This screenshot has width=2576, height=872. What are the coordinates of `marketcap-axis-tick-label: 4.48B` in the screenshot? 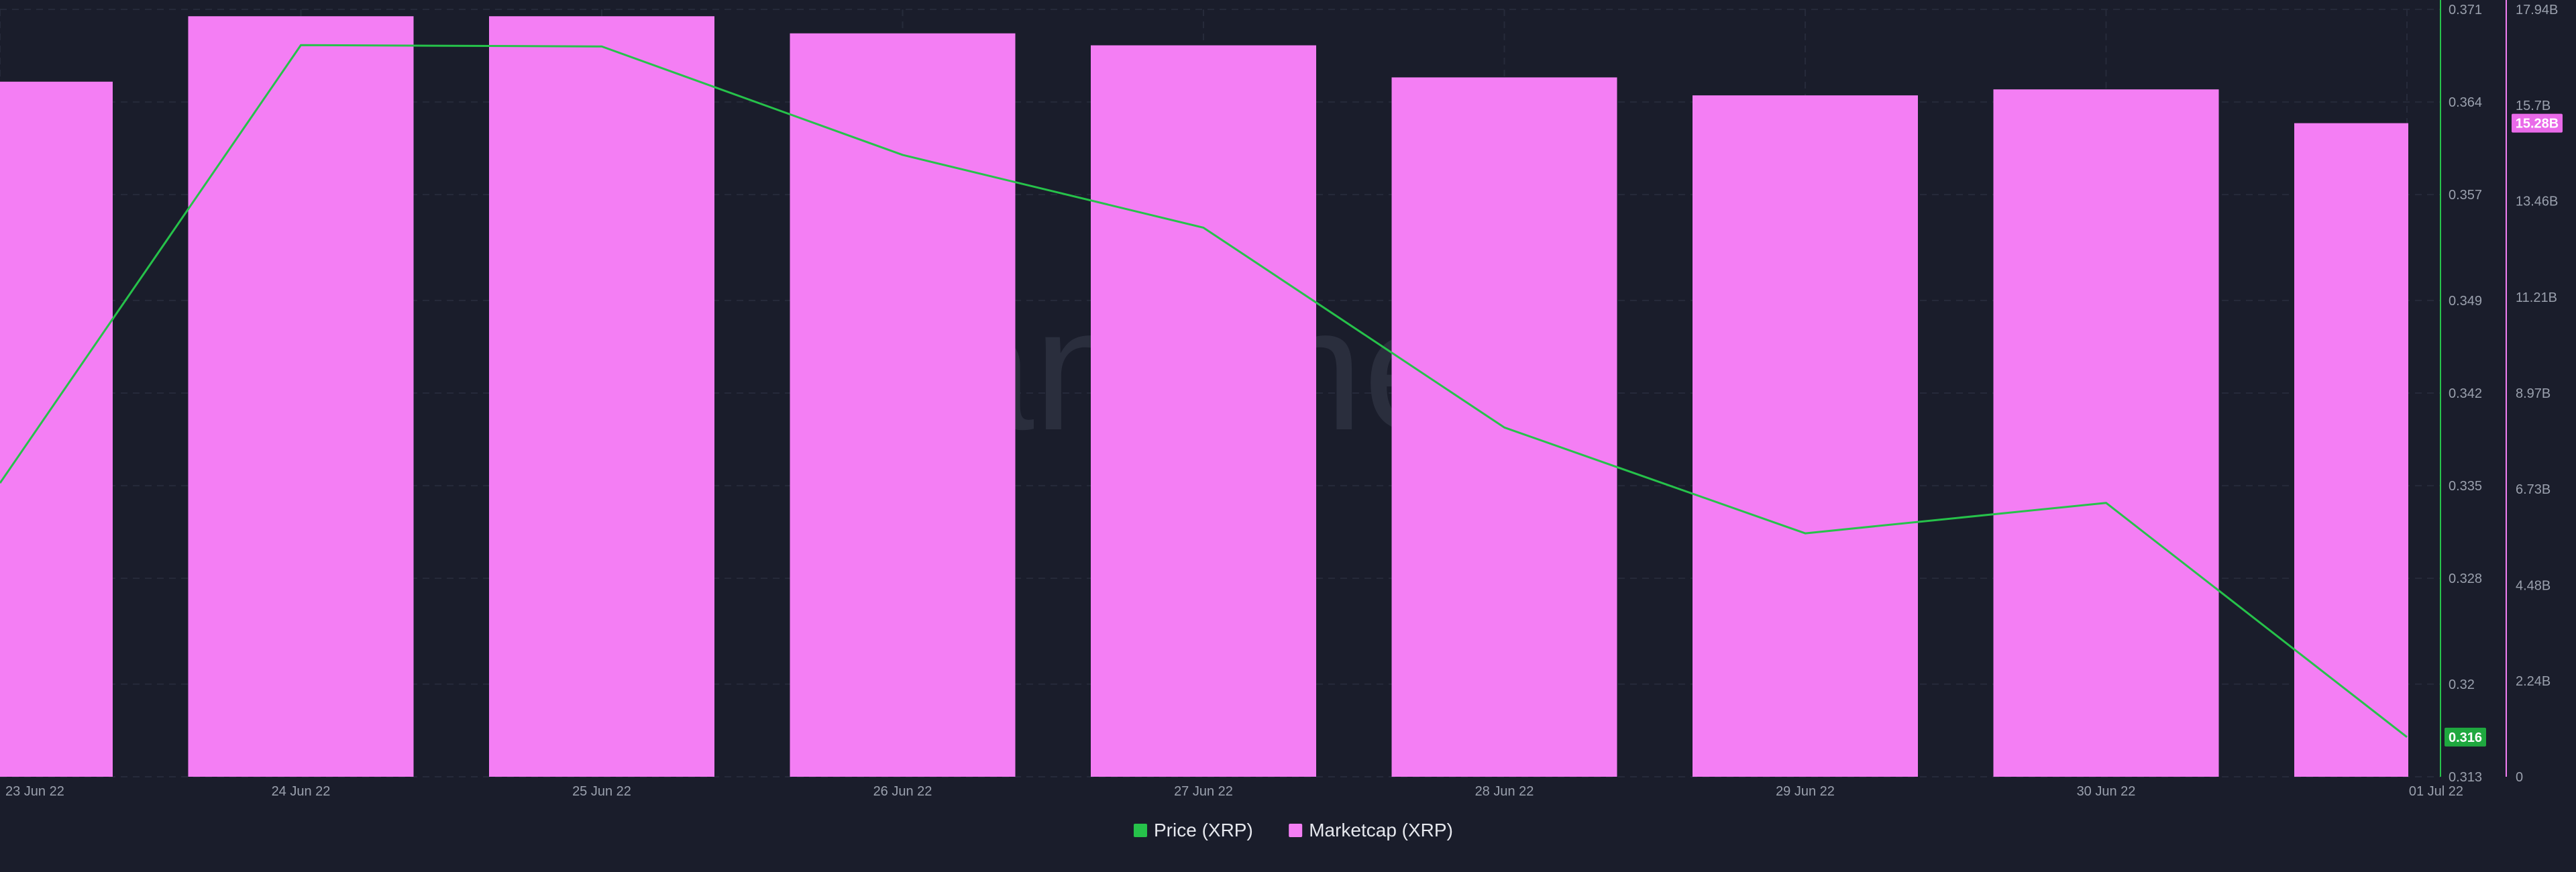 It's located at (2533, 585).